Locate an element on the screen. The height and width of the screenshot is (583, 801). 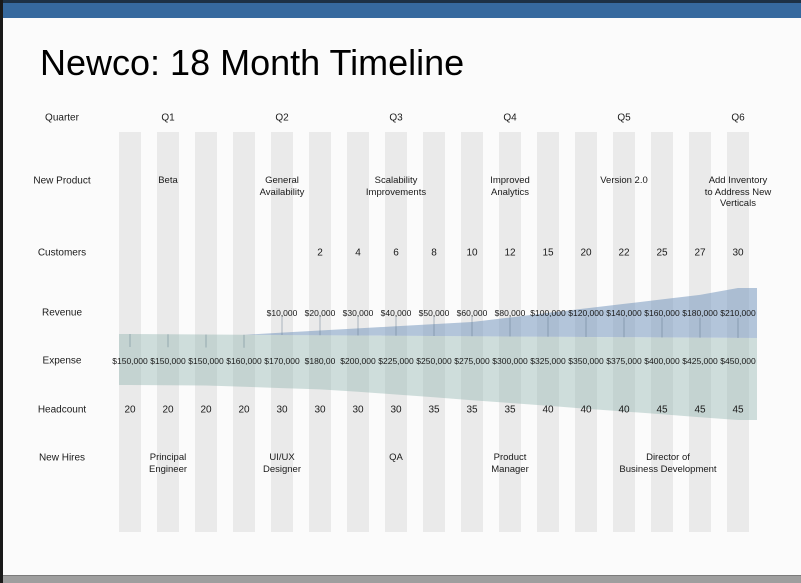
new-product-milestone-line: to Address New is located at coordinates (738, 192).